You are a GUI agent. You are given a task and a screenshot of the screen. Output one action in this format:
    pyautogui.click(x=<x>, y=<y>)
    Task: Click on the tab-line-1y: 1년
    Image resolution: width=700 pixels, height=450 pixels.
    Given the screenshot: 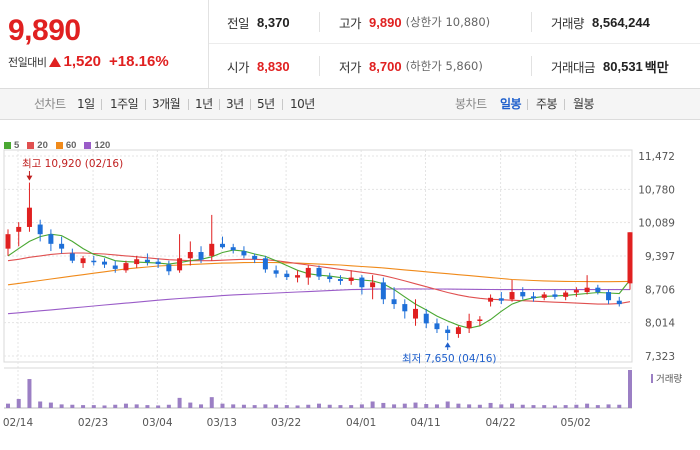 What is the action you would take?
    pyautogui.click(x=204, y=104)
    